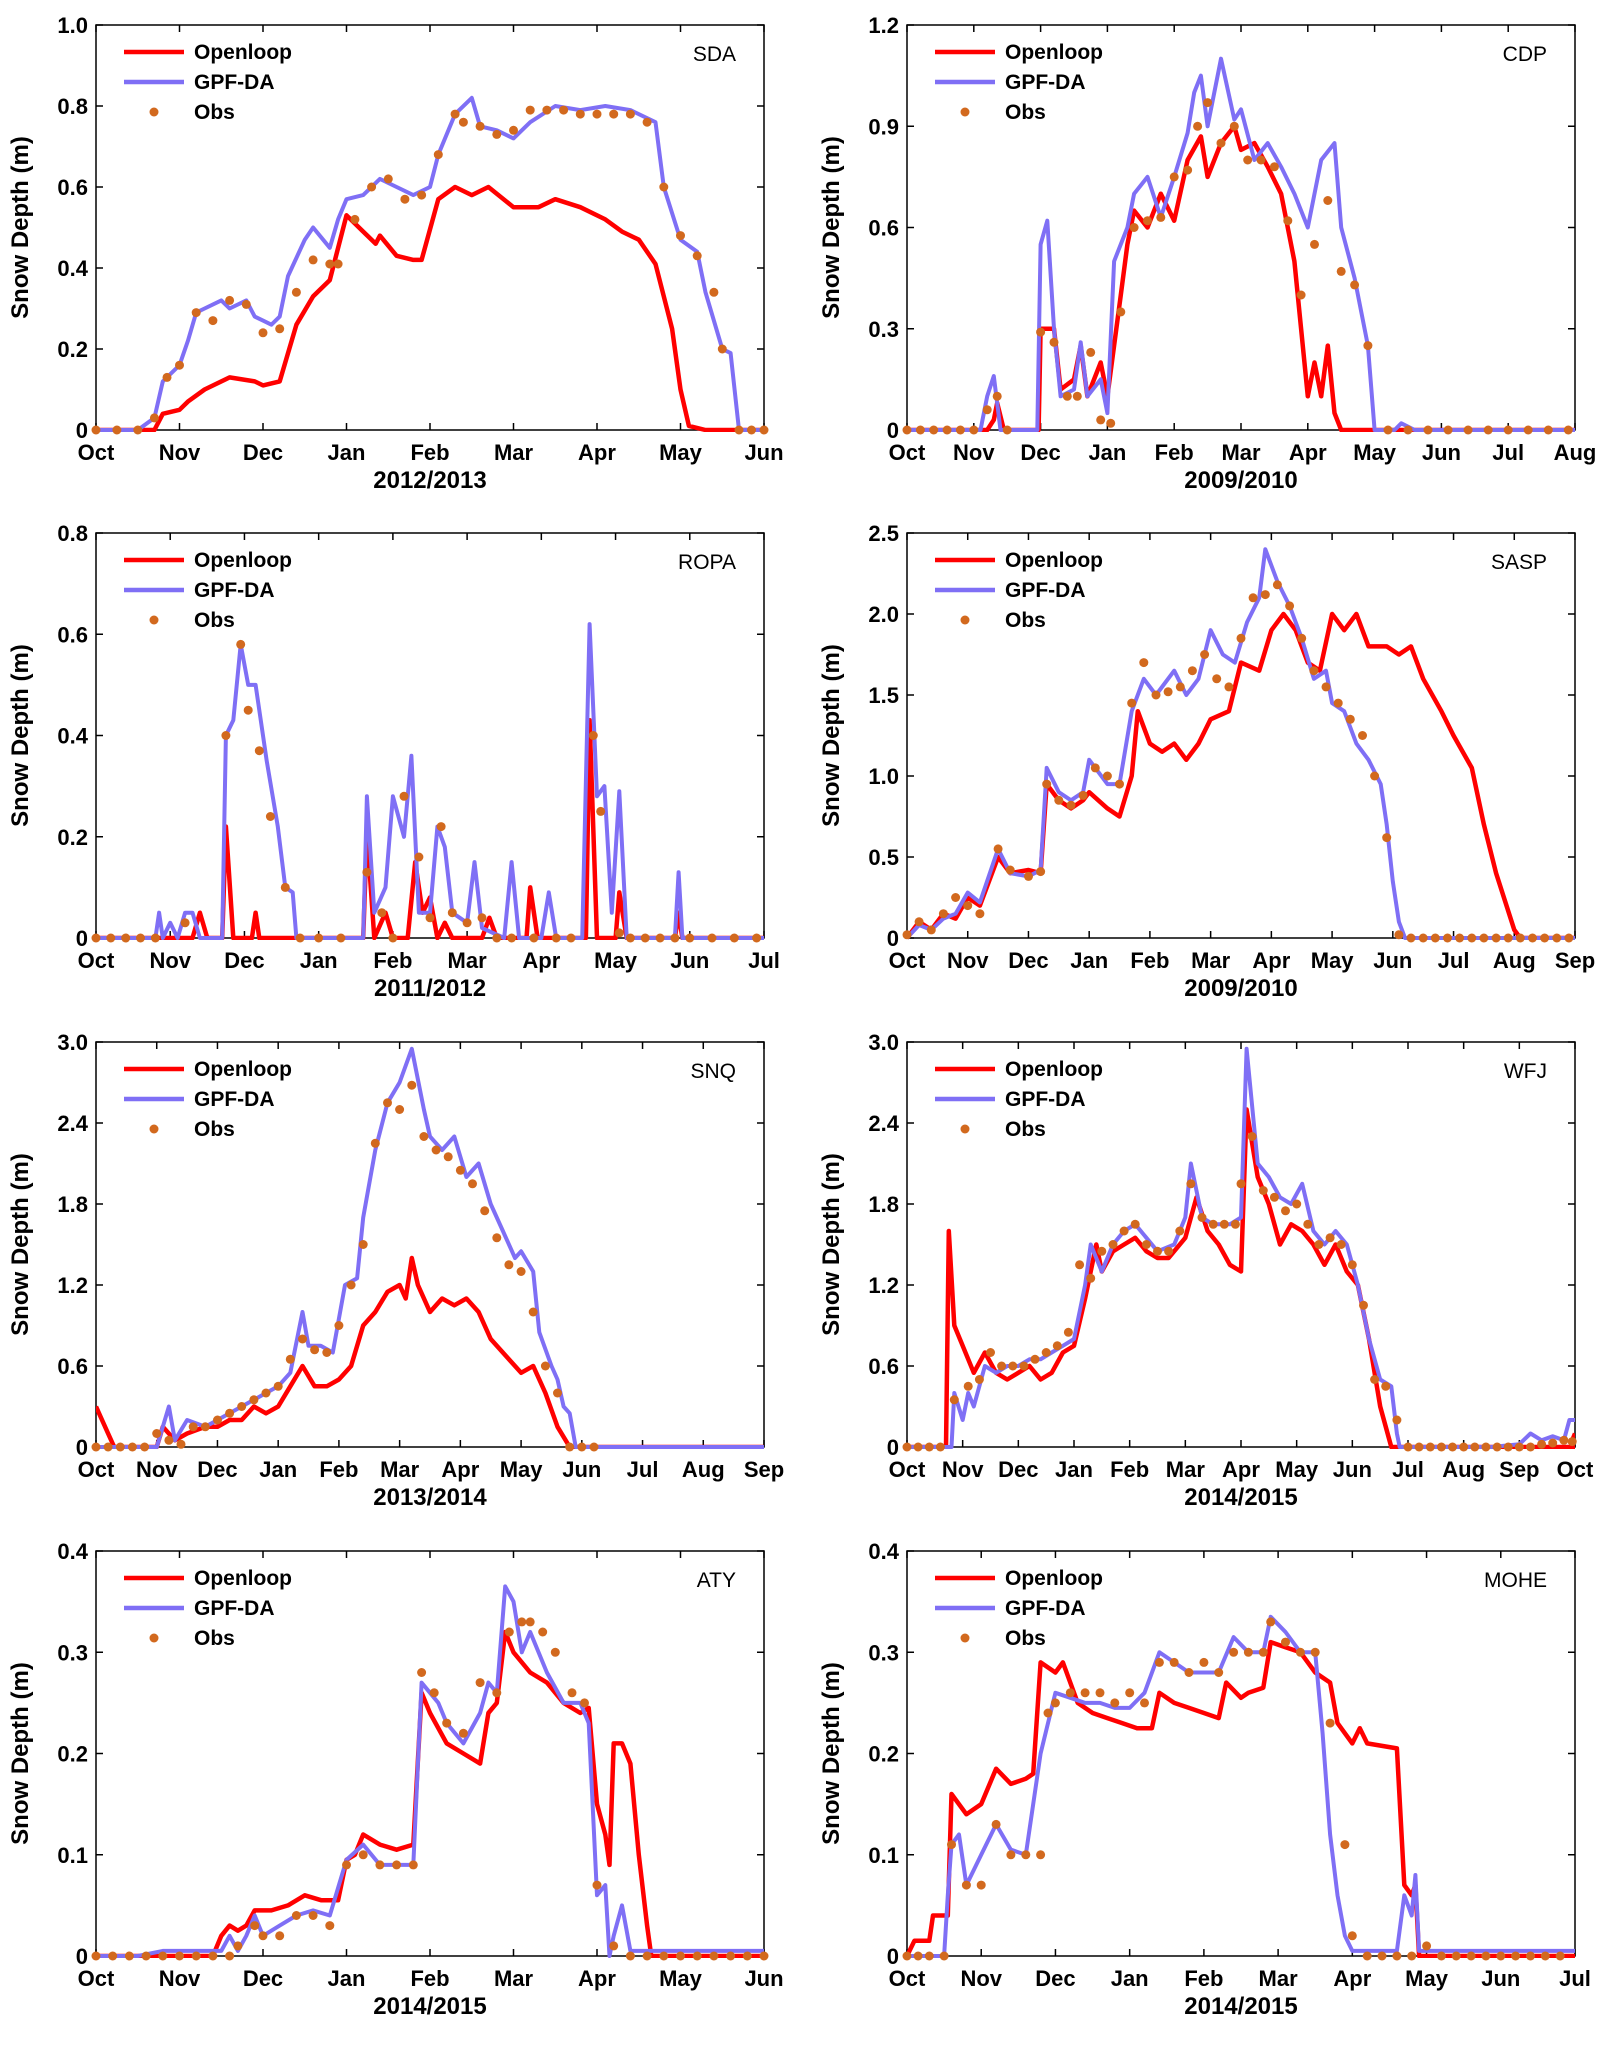 The height and width of the screenshot is (2046, 1612). I want to click on chart-cdp-x-tick-label: Jul, so click(1508, 452).